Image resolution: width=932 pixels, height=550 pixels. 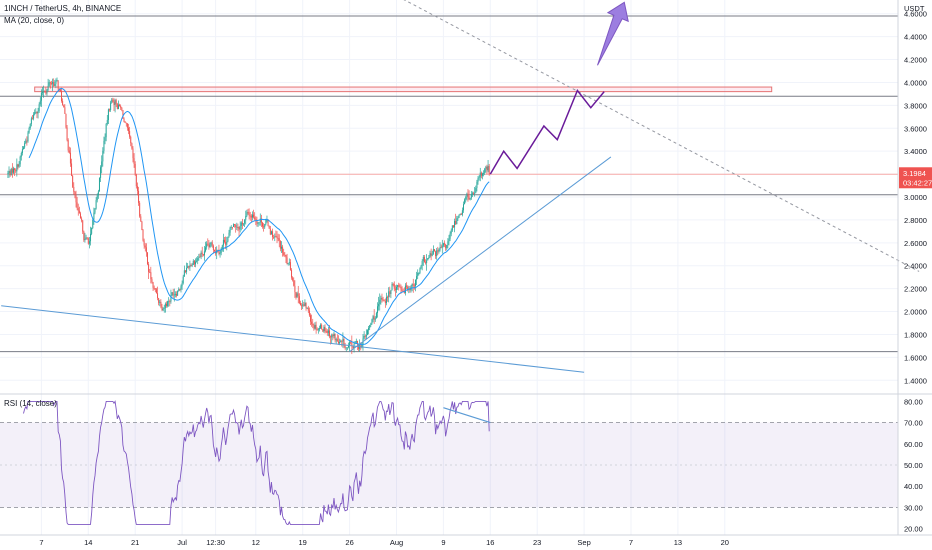 I want to click on projection, so click(x=559, y=88).